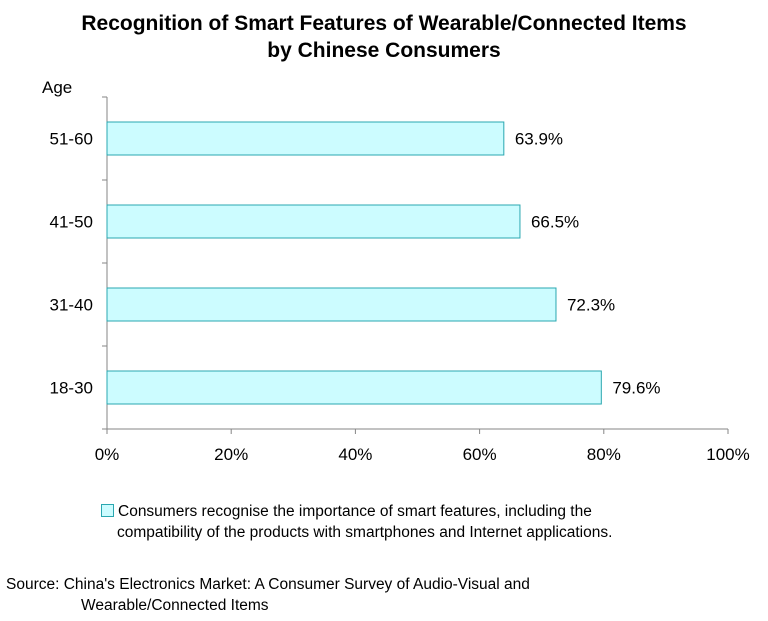  Describe the element at coordinates (175, 605) in the screenshot. I see `source-line-2: Wearable/Connected Items` at that location.